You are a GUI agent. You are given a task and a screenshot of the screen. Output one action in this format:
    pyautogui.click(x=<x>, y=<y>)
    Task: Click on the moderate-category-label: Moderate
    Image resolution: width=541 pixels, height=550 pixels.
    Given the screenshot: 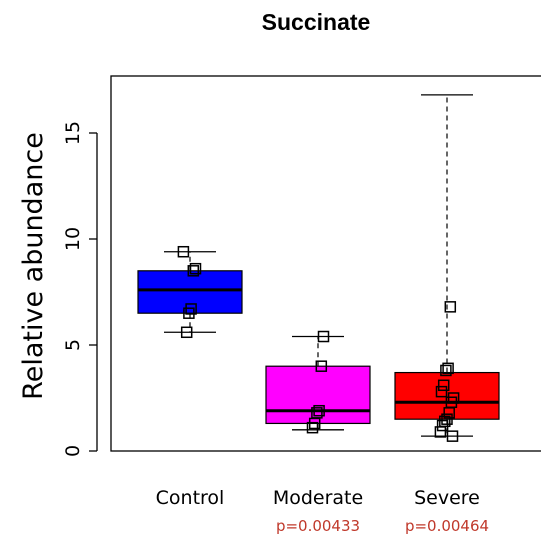 What is the action you would take?
    pyautogui.click(x=318, y=498)
    